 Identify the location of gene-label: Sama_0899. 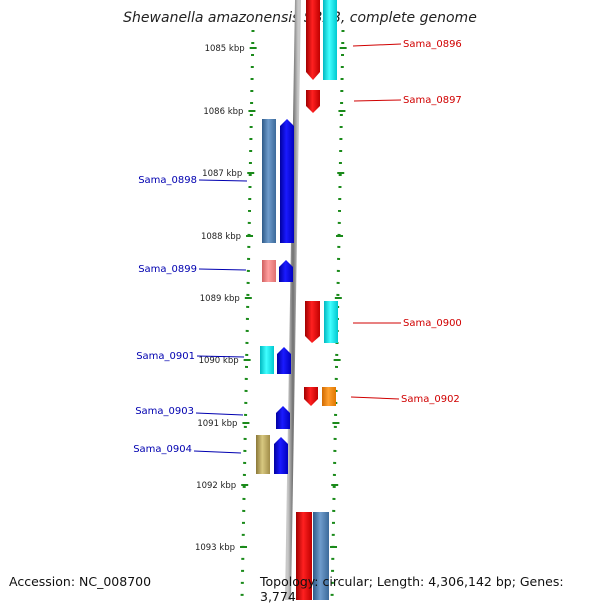
(167, 269).